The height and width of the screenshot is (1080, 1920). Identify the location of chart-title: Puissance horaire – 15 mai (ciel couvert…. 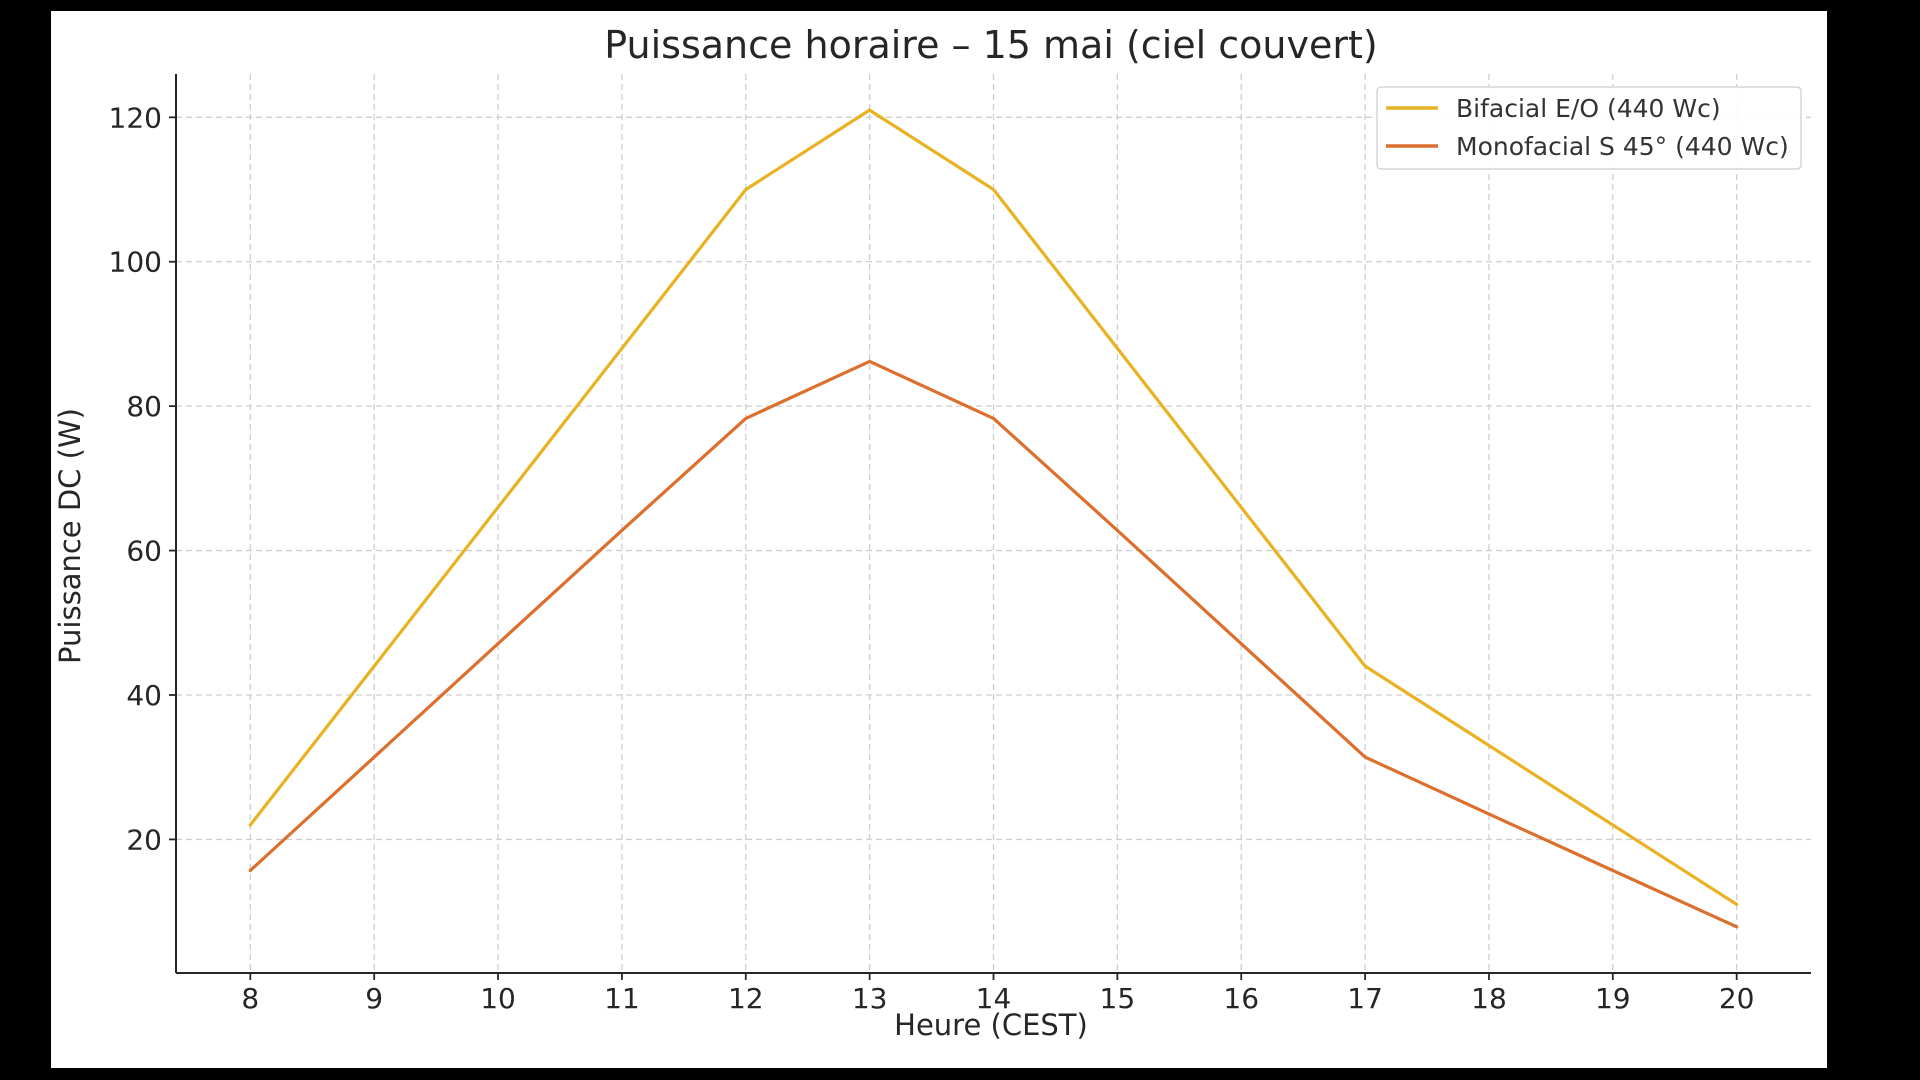
(990, 45).